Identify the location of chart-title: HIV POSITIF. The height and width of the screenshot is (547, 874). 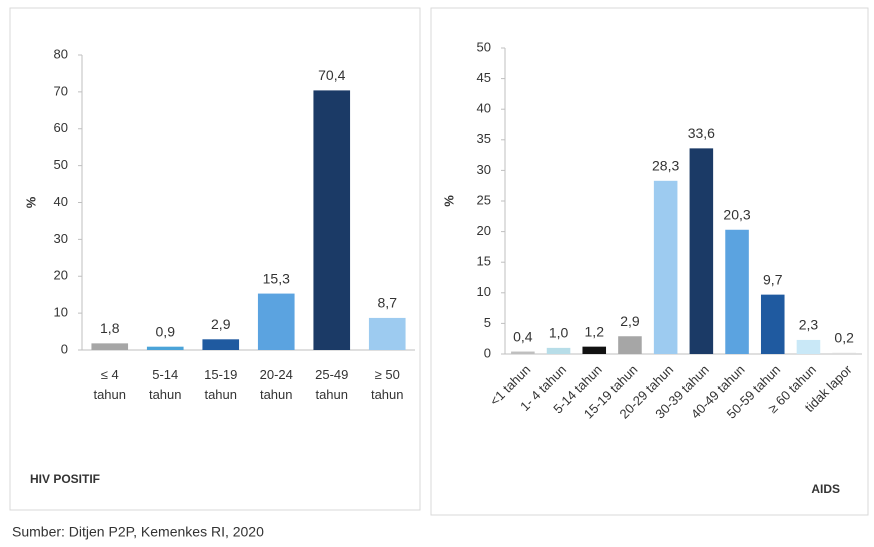
(65, 479).